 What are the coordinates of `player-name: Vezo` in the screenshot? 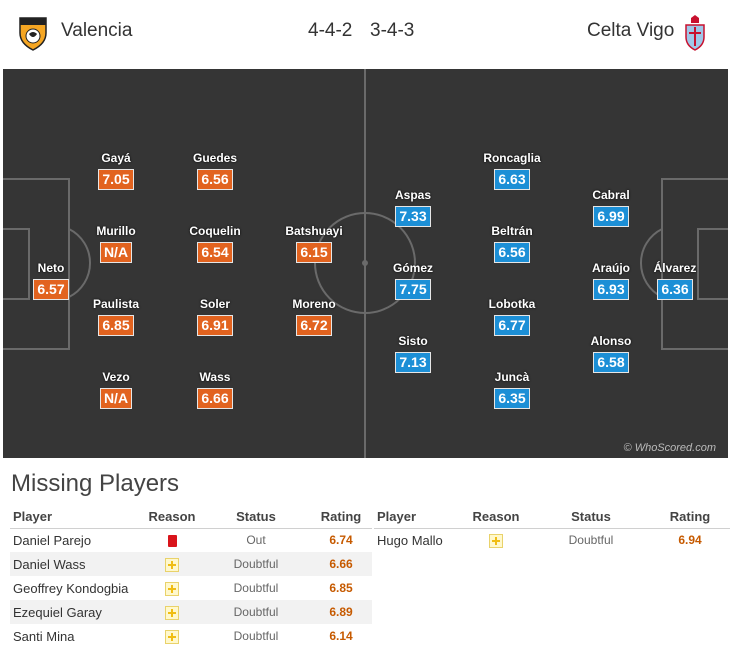 It's located at (116, 377).